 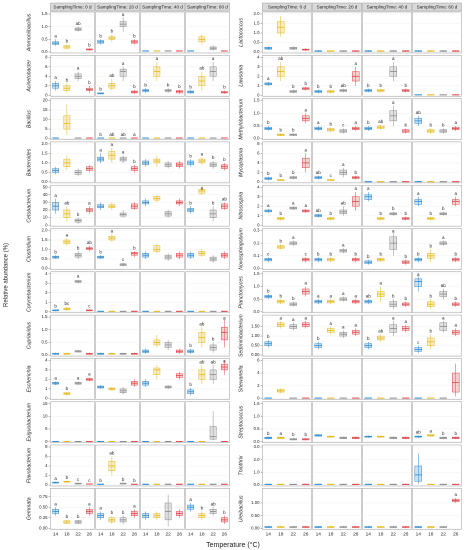 What do you see at coordinates (157, 535) in the screenshot?
I see `x-tick-label: 18` at bounding box center [157, 535].